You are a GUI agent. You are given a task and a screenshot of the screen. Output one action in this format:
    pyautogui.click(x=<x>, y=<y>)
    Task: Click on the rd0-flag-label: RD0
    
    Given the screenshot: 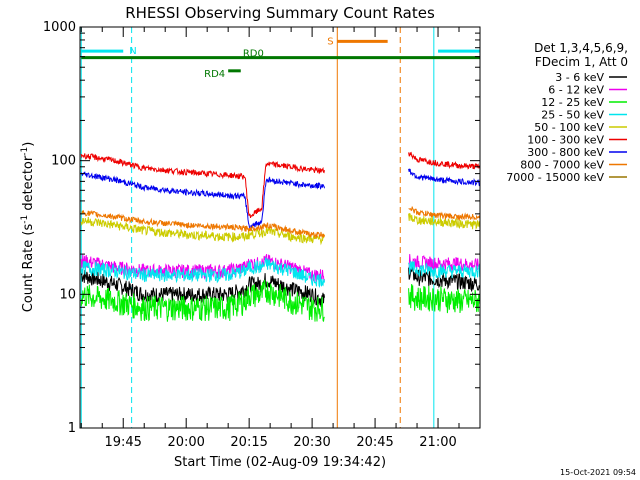 What is the action you would take?
    pyautogui.click(x=253, y=54)
    